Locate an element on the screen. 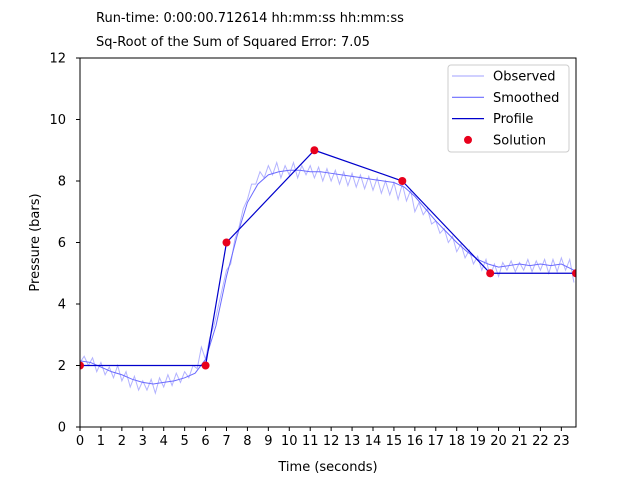 The height and width of the screenshot is (480, 640). legend-solution-label: Solution is located at coordinates (519, 140).